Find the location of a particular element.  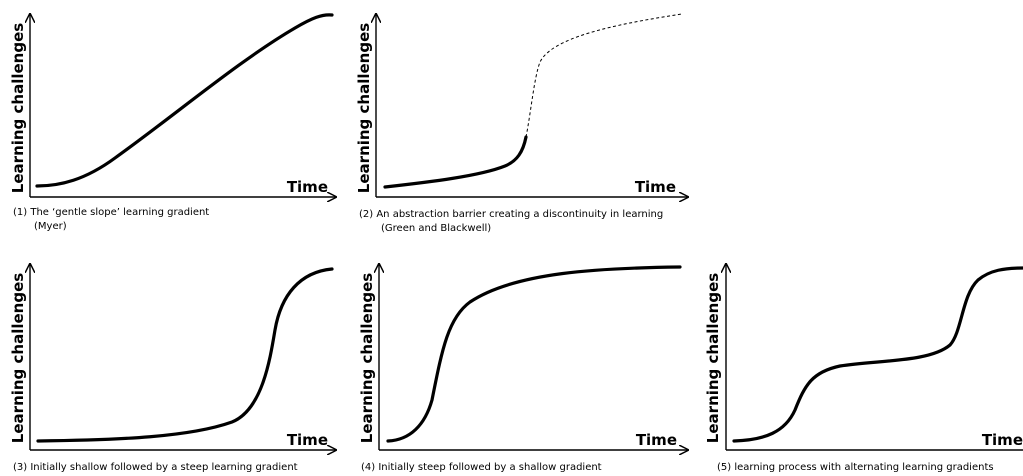

caption-line-1: (1) The ‘gentle slope’ learning gradient is located at coordinates (111, 212).